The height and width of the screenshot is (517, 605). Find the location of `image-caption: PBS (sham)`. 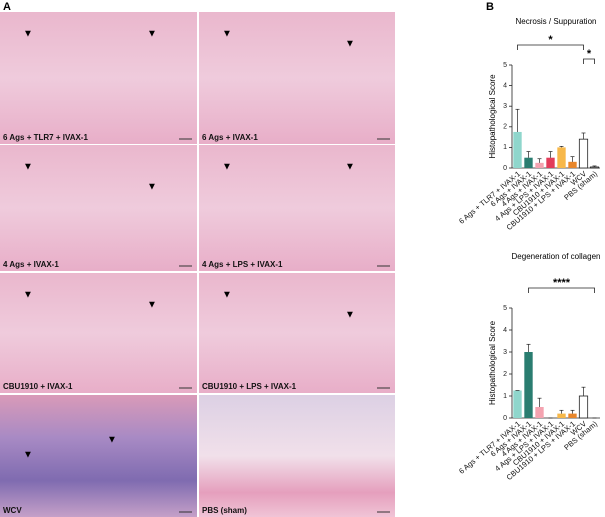

image-caption: PBS (sham) is located at coordinates (224, 510).